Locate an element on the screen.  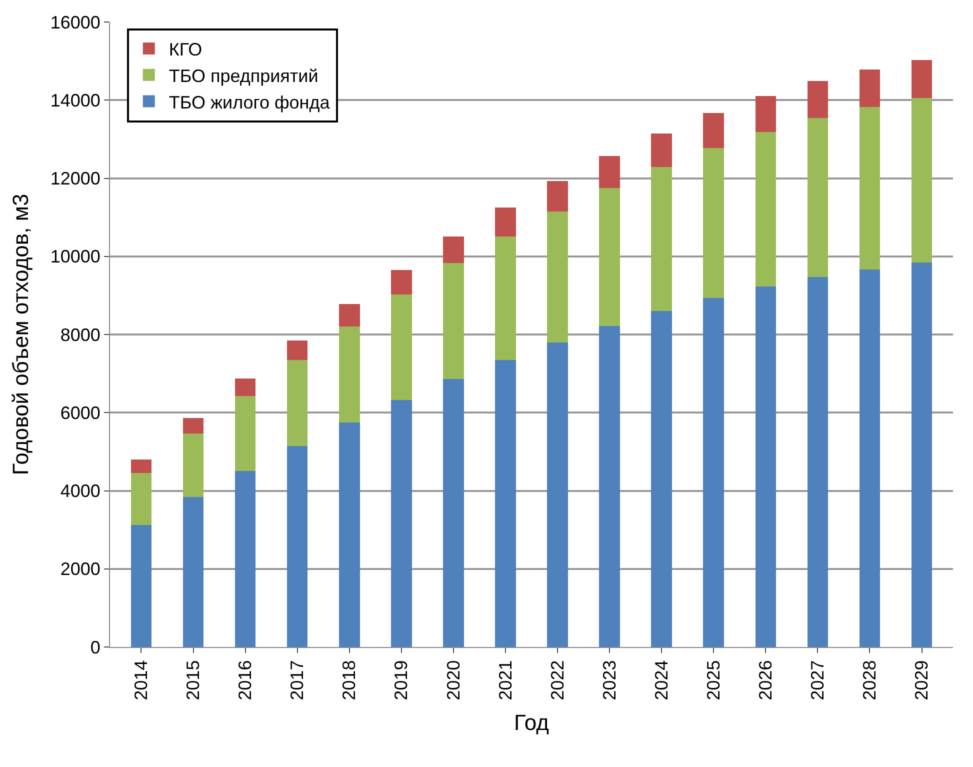
x-tick-label: 2017 is located at coordinates (297, 680).